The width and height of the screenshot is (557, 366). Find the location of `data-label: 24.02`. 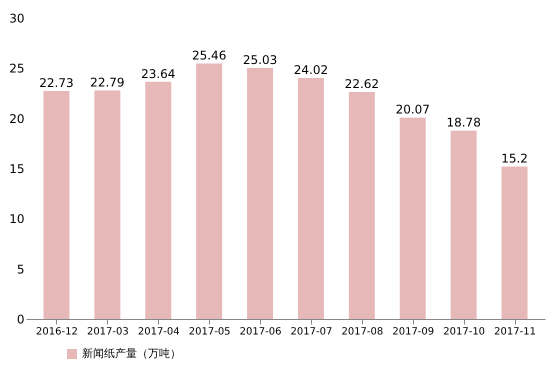

data-label: 24.02 is located at coordinates (311, 70).